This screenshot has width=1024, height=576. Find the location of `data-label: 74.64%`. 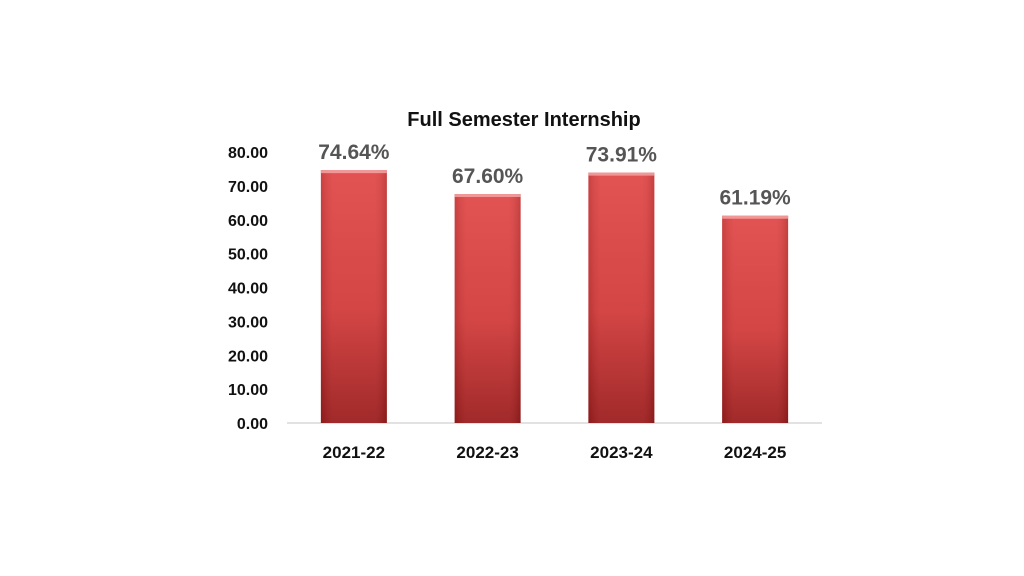

data-label: 74.64% is located at coordinates (354, 152).